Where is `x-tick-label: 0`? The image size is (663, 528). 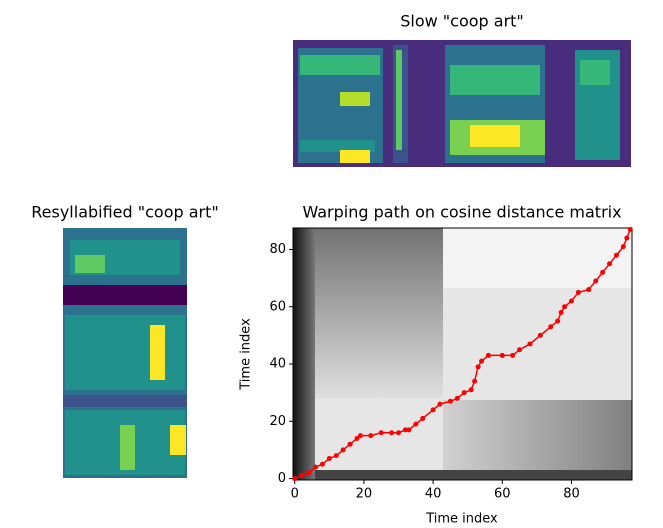 x-tick-label: 0 is located at coordinates (295, 494).